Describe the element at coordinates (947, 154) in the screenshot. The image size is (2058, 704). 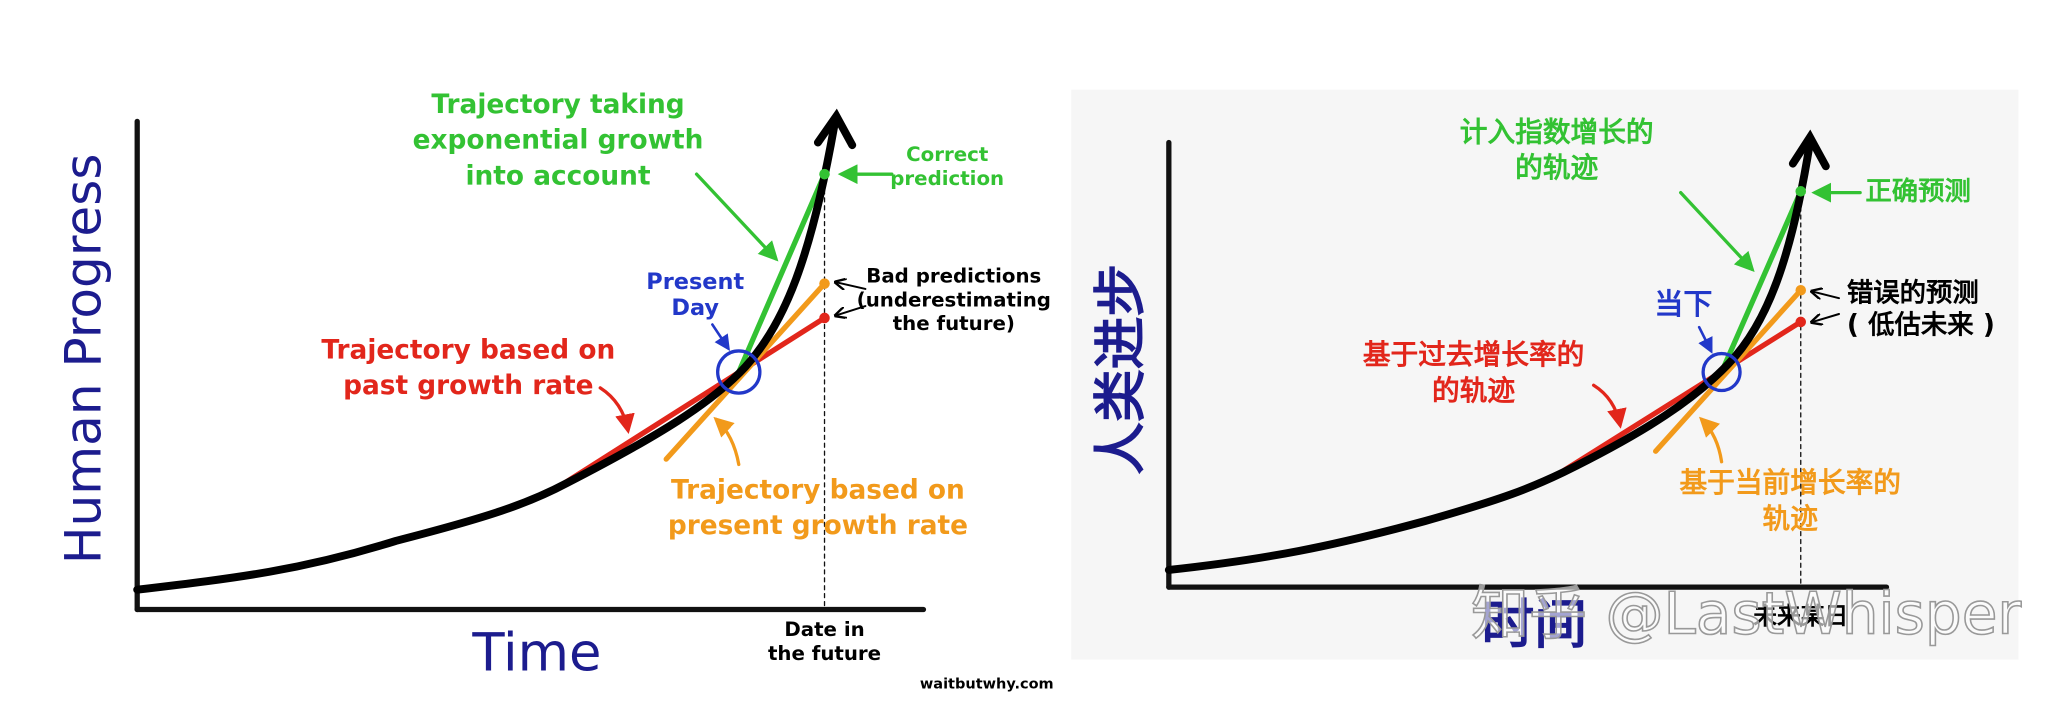
I see `annotation-line: Correct` at that location.